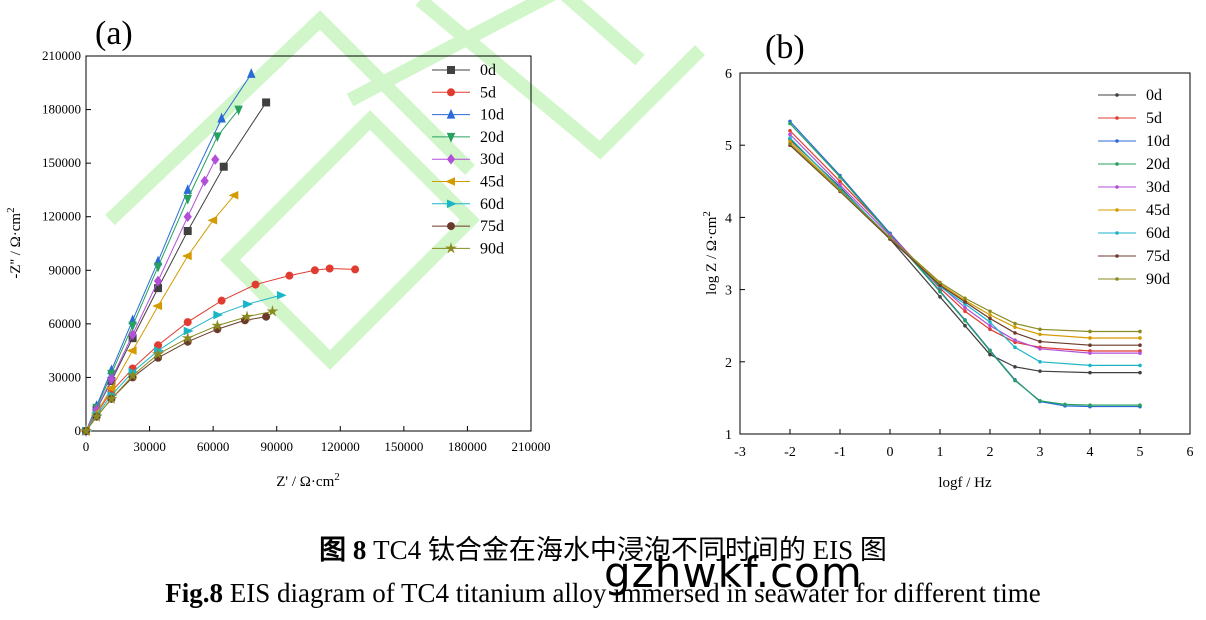 The width and height of the screenshot is (1206, 620). What do you see at coordinates (1134, 187) in the screenshot?
I see `panel-b-legend: 0d 5d 10d 20d 30d 45d 60d 75d 90d` at bounding box center [1134, 187].